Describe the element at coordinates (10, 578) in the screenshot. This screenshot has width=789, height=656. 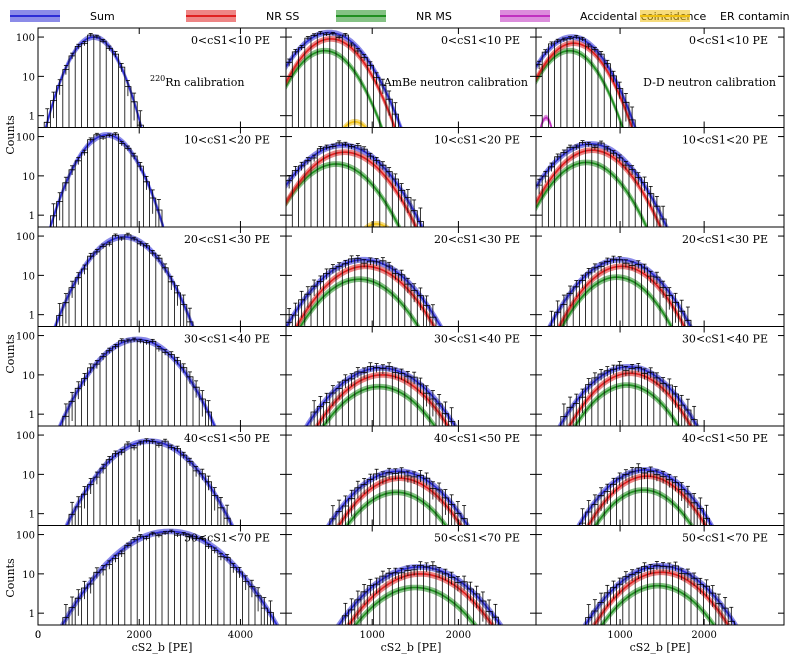
I see `y-axis-label-bottom: Counts` at that location.